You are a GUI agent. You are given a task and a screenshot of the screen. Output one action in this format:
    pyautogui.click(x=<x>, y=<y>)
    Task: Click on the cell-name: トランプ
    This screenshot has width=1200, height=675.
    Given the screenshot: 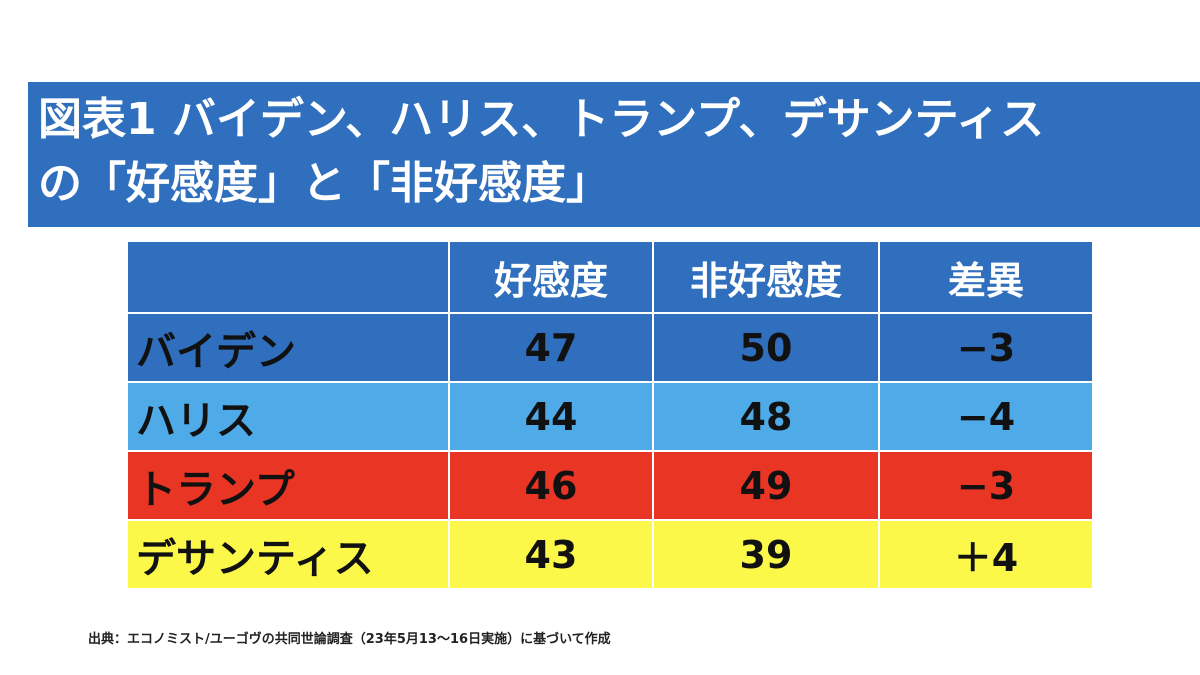 What is the action you would take?
    pyautogui.click(x=288, y=485)
    